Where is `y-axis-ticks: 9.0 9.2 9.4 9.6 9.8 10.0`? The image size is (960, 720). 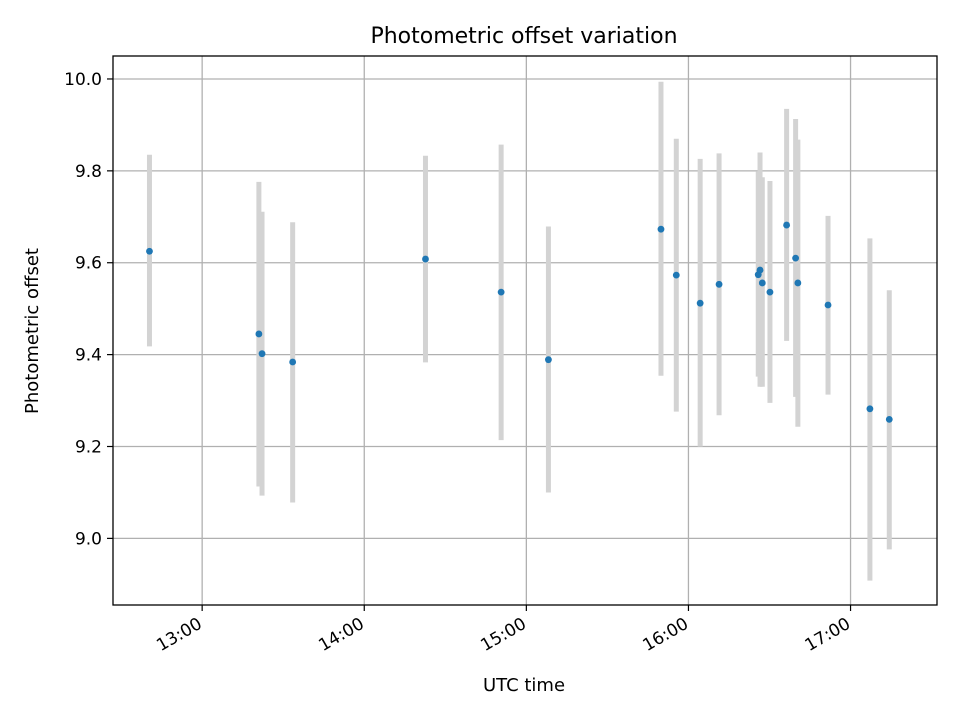 y-axis-ticks: 9.0 9.2 9.4 9.6 9.8 10.0 is located at coordinates (88, 309).